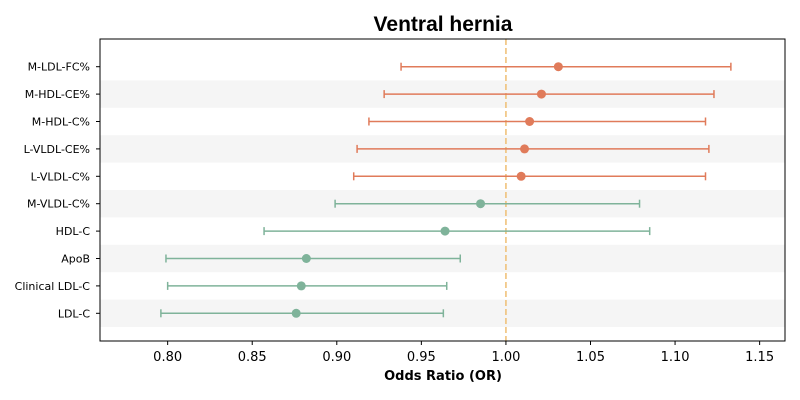  What do you see at coordinates (443, 376) in the screenshot?
I see `x-axis-label: Odds Ratio (OR)` at bounding box center [443, 376].